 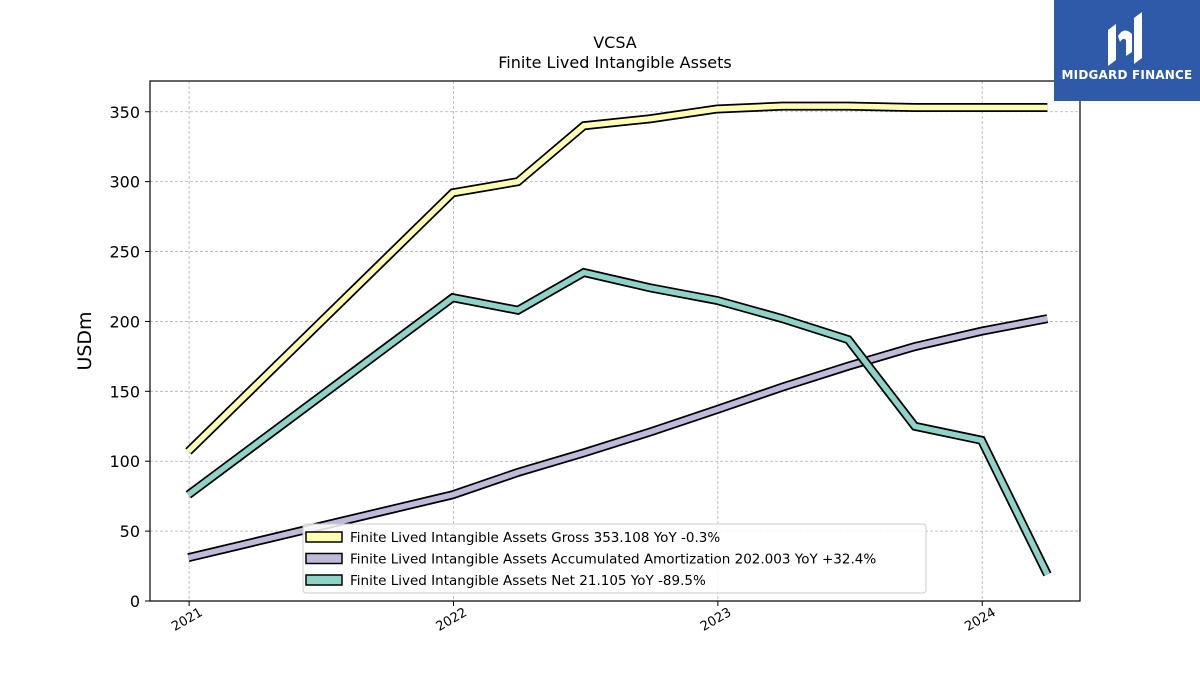 I want to click on y-tick-label: 150, so click(x=124, y=391).